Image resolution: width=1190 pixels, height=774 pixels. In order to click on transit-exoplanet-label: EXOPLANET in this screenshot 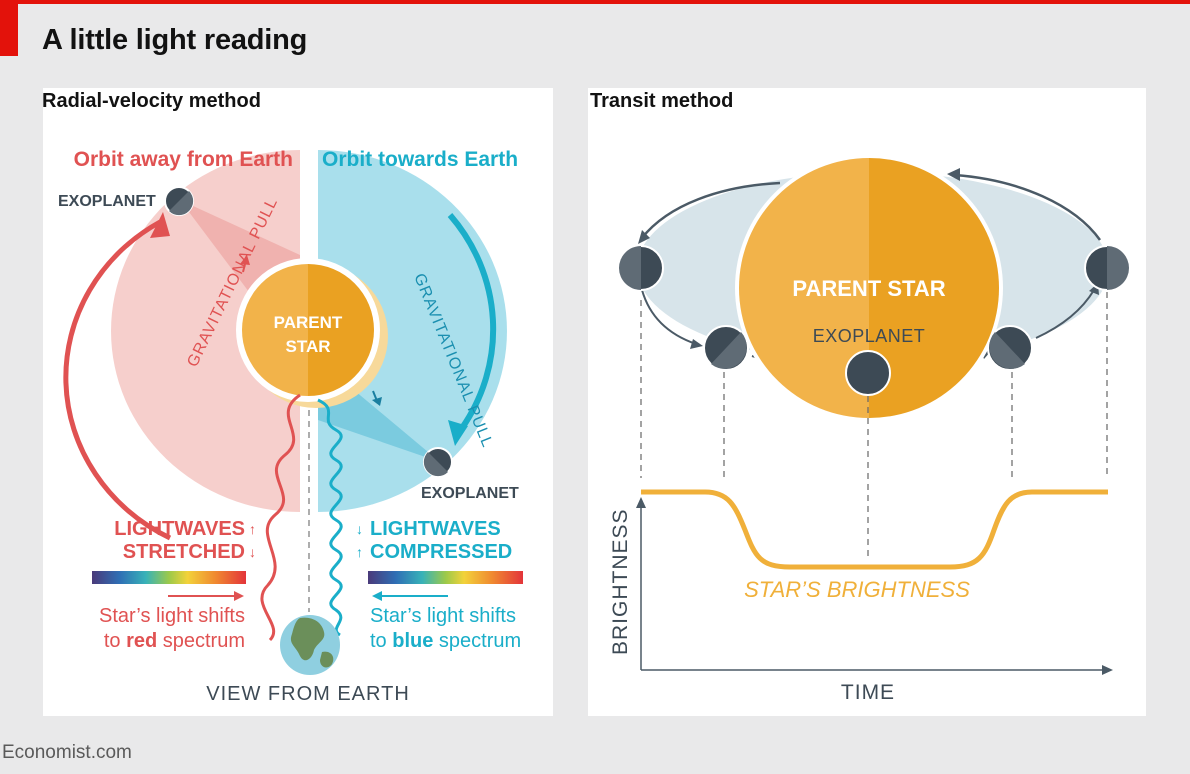, I will do `click(869, 336)`.